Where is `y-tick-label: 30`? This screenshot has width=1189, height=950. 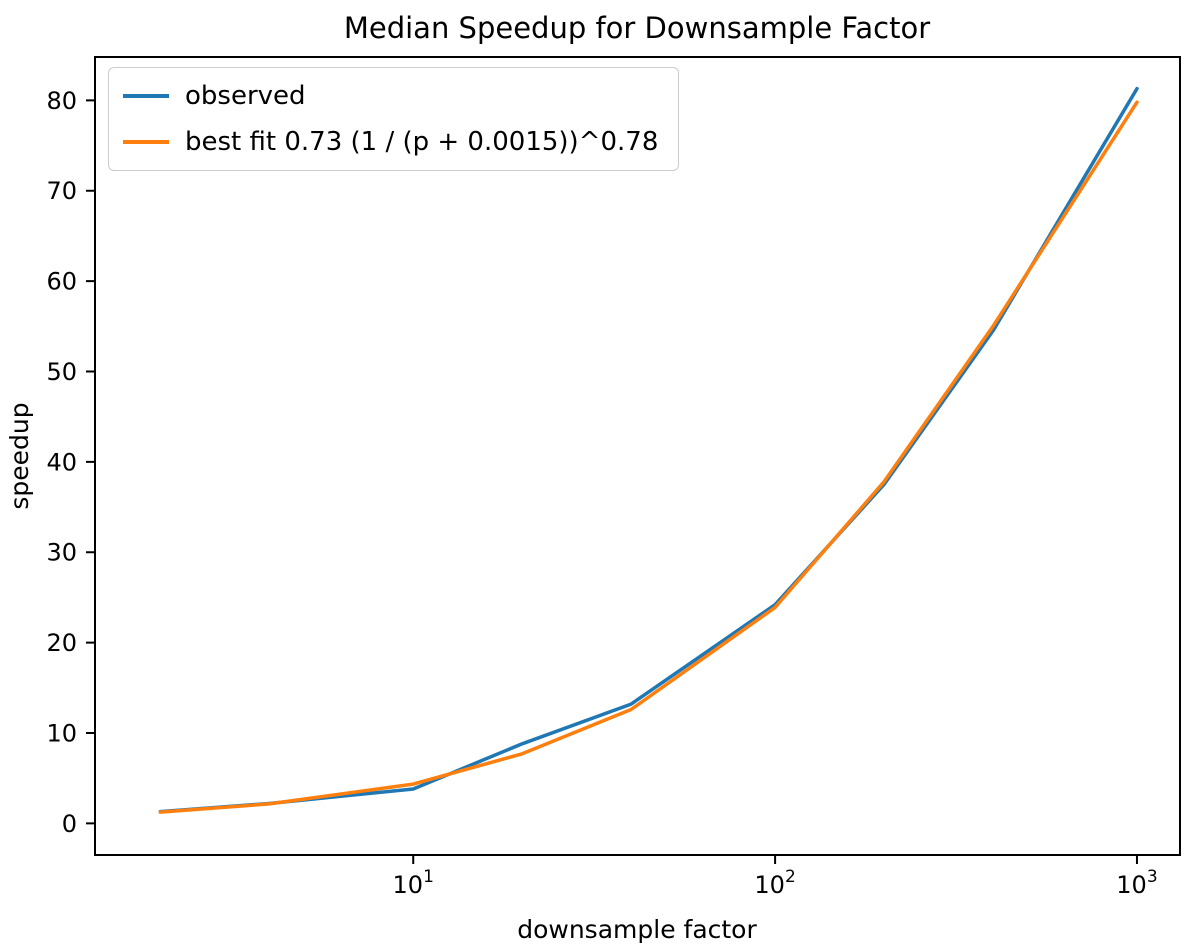 y-tick-label: 30 is located at coordinates (61, 553).